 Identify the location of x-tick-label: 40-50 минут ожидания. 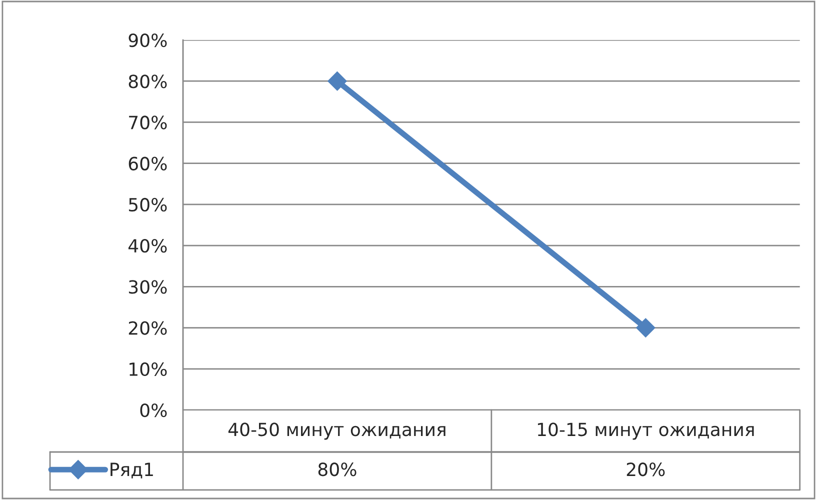
(337, 431).